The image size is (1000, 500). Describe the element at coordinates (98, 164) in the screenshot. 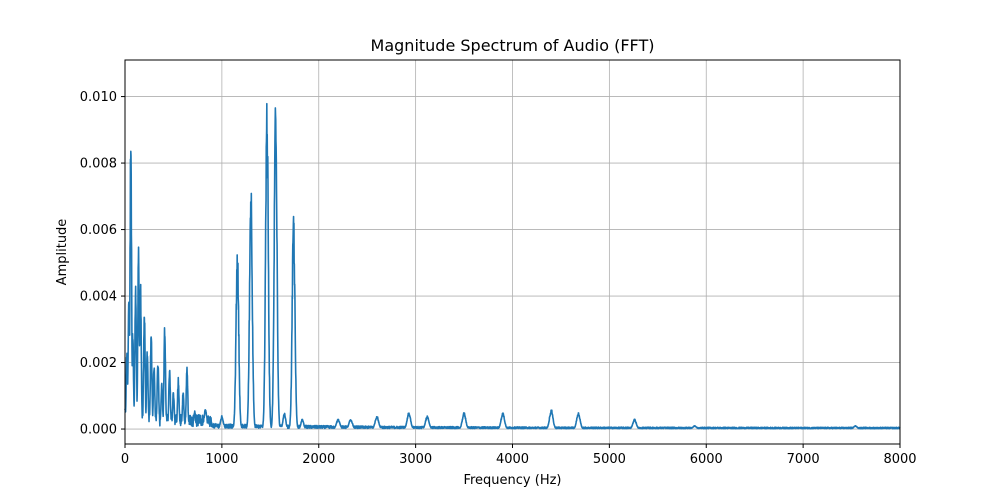

I see `y-tick-label: 0.008` at that location.